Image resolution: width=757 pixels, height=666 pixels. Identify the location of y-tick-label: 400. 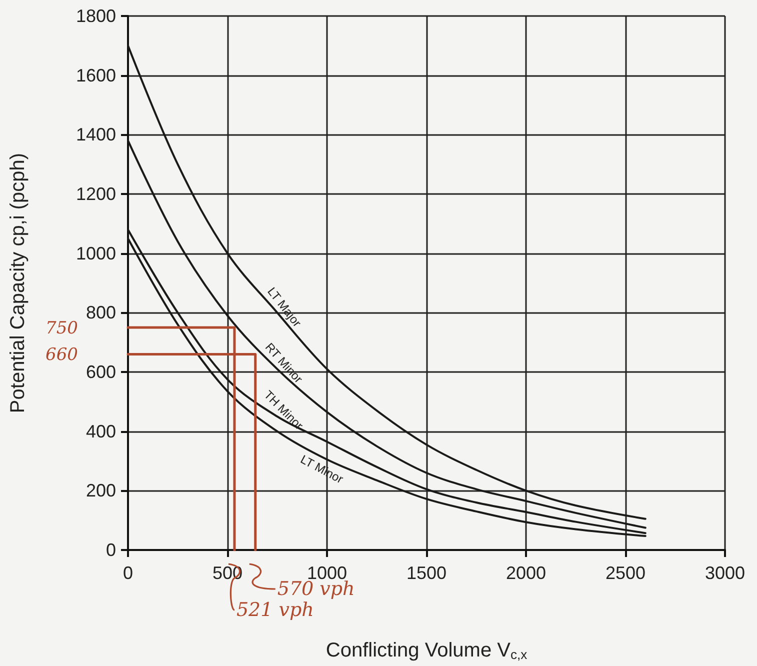
(101, 431).